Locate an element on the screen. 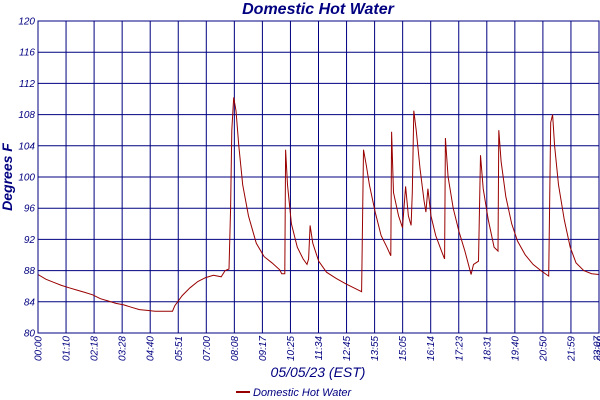 This screenshot has width=600, height=400. x-tick-label: 04:40 is located at coordinates (151, 348).